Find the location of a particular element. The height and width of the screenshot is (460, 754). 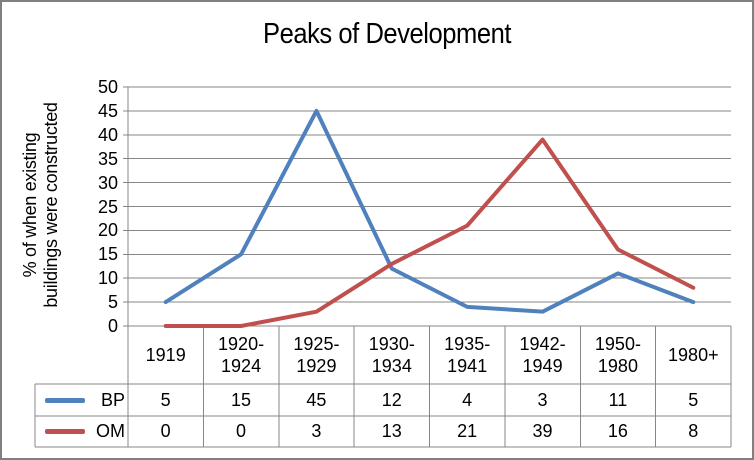

x-category-label-line: 1949 is located at coordinates (542, 366).